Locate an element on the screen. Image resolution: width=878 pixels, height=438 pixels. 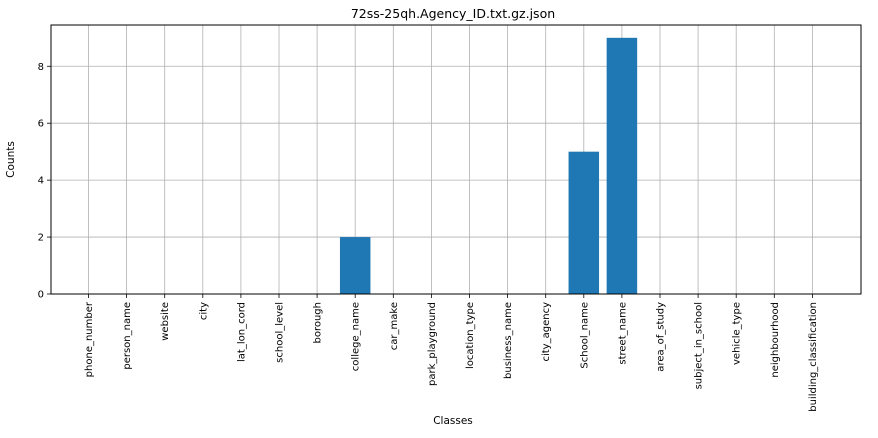
x-tick-label: car_make is located at coordinates (394, 326).